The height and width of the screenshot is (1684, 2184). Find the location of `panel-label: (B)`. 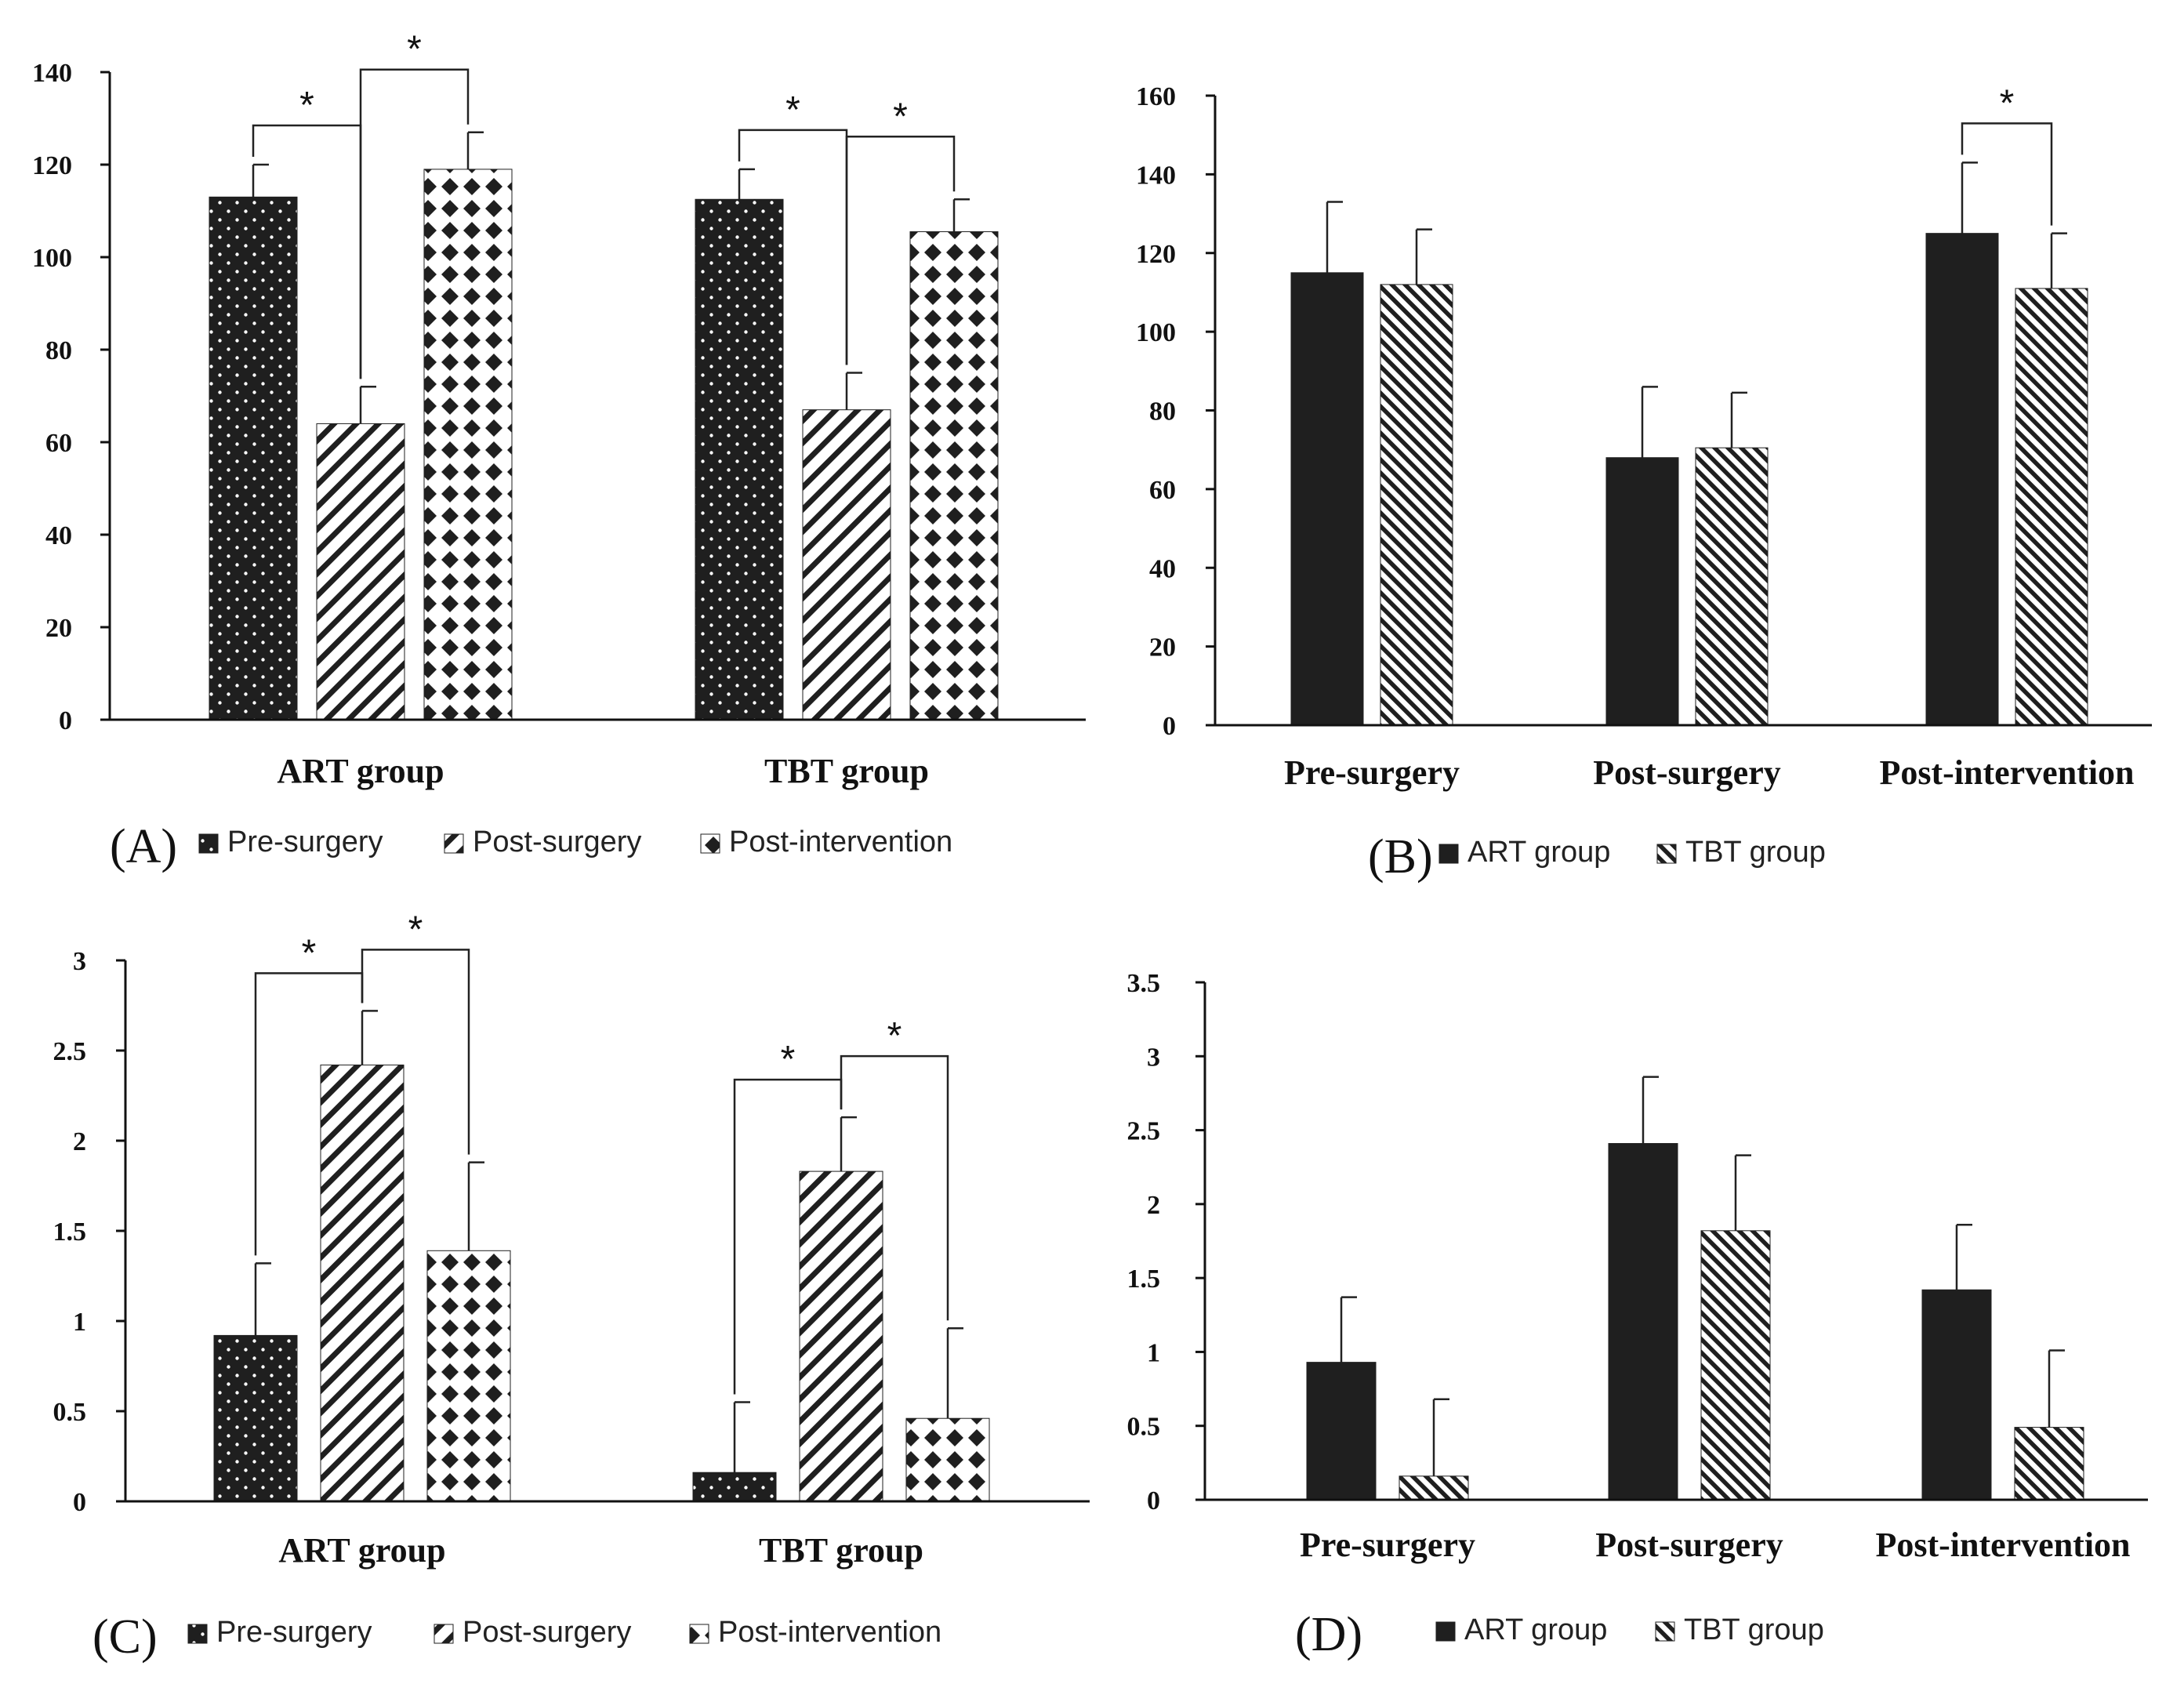

panel-label: (B) is located at coordinates (1400, 857).